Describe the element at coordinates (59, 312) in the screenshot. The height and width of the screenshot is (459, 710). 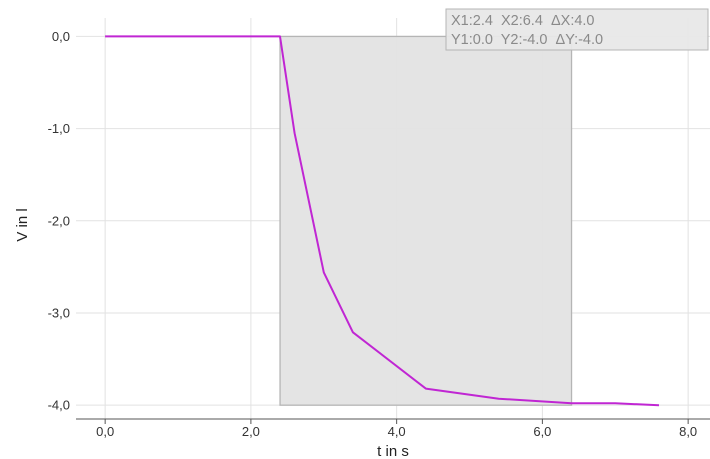
I see `y-tick-label-3: -3,0` at that location.